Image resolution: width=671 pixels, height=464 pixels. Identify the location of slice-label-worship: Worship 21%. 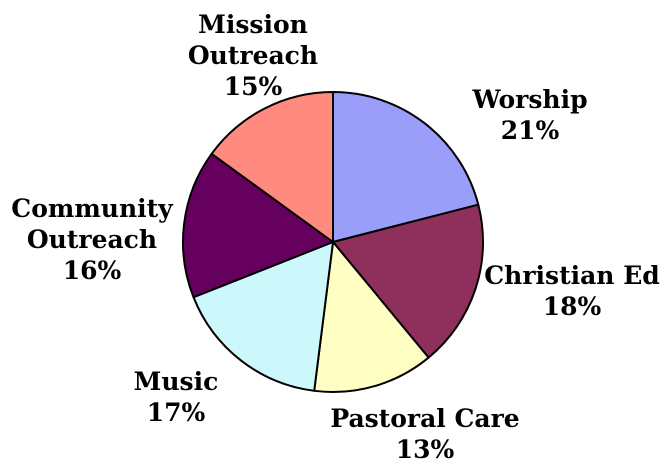
(529, 115).